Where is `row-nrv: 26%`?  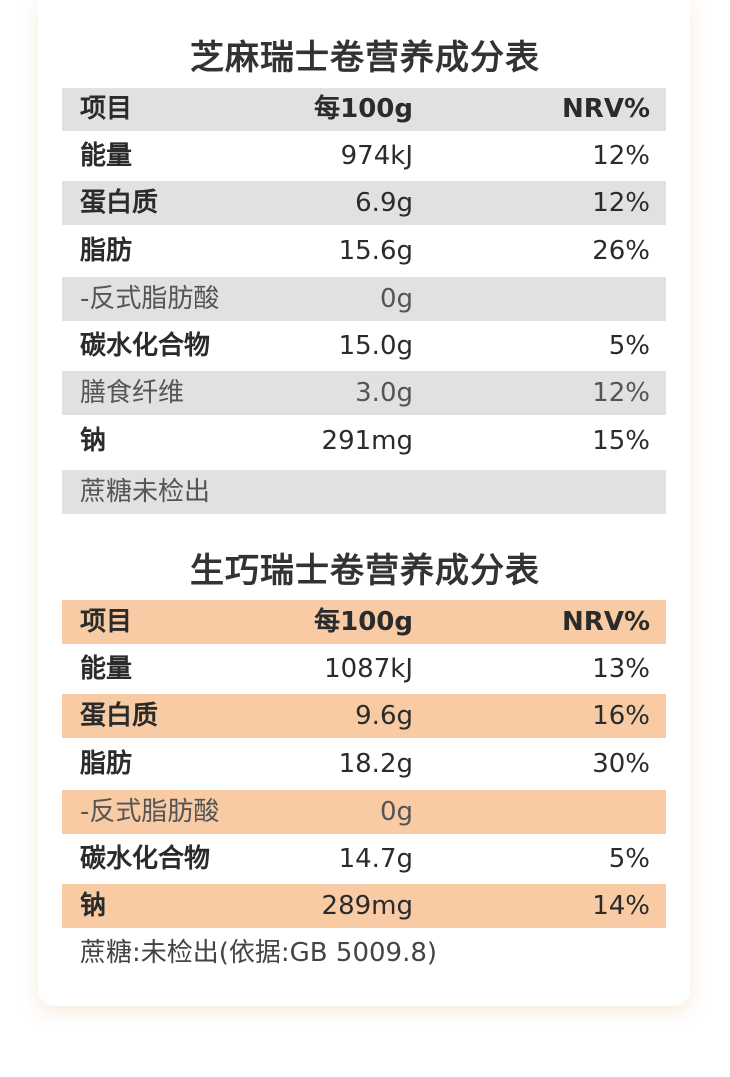
row-nrv: 26% is located at coordinates (621, 251).